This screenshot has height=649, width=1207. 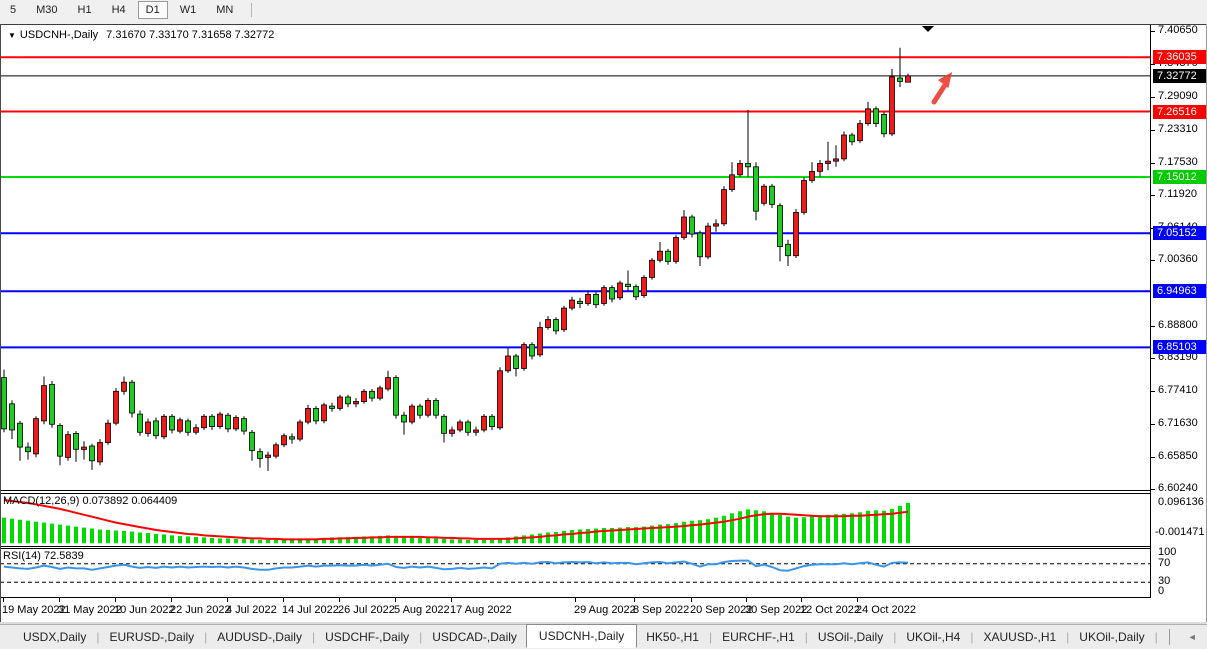 What do you see at coordinates (144, 610) in the screenshot?
I see `date-label: 10 Jun 2022` at bounding box center [144, 610].